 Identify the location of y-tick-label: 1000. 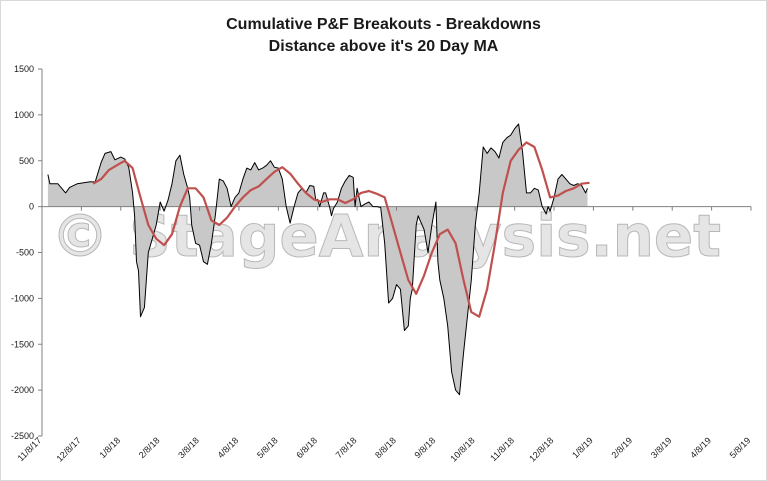
(24, 115).